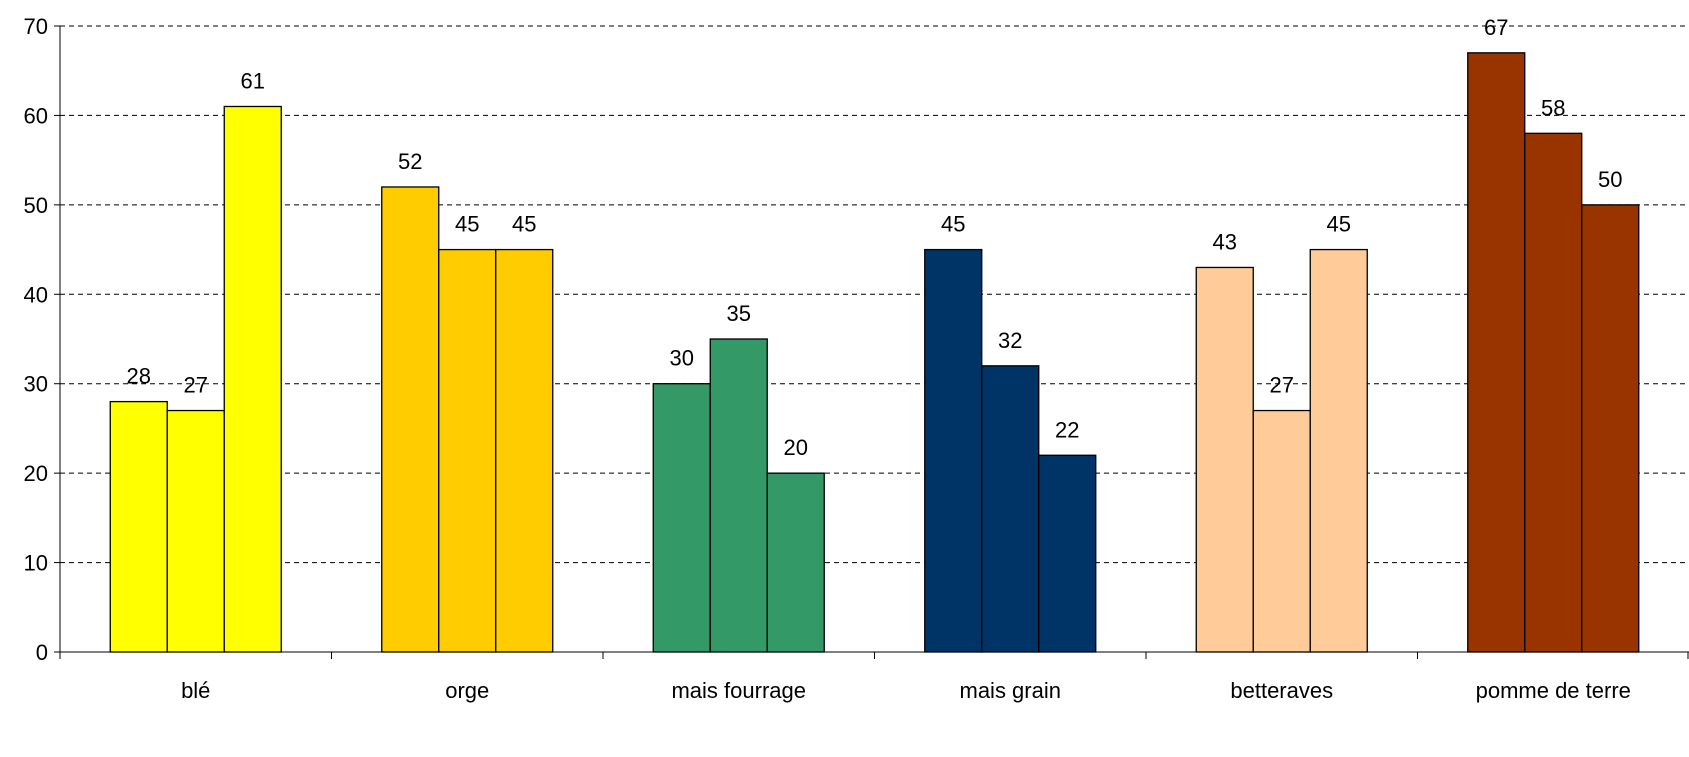 This screenshot has width=1689, height=757. What do you see at coordinates (1067, 429) in the screenshot?
I see `data-label: 22` at bounding box center [1067, 429].